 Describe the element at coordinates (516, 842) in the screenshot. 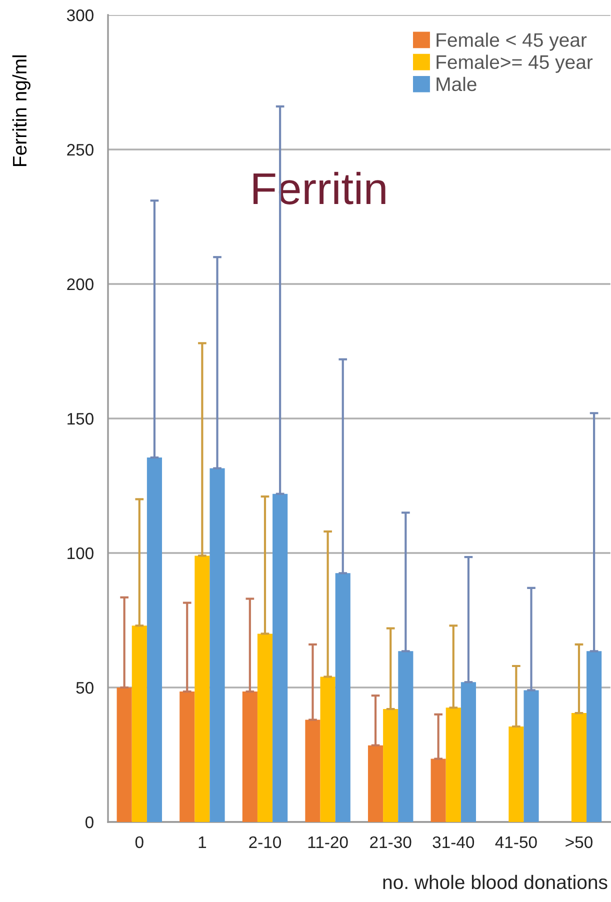

I see `x-tick-label: 41-50` at that location.